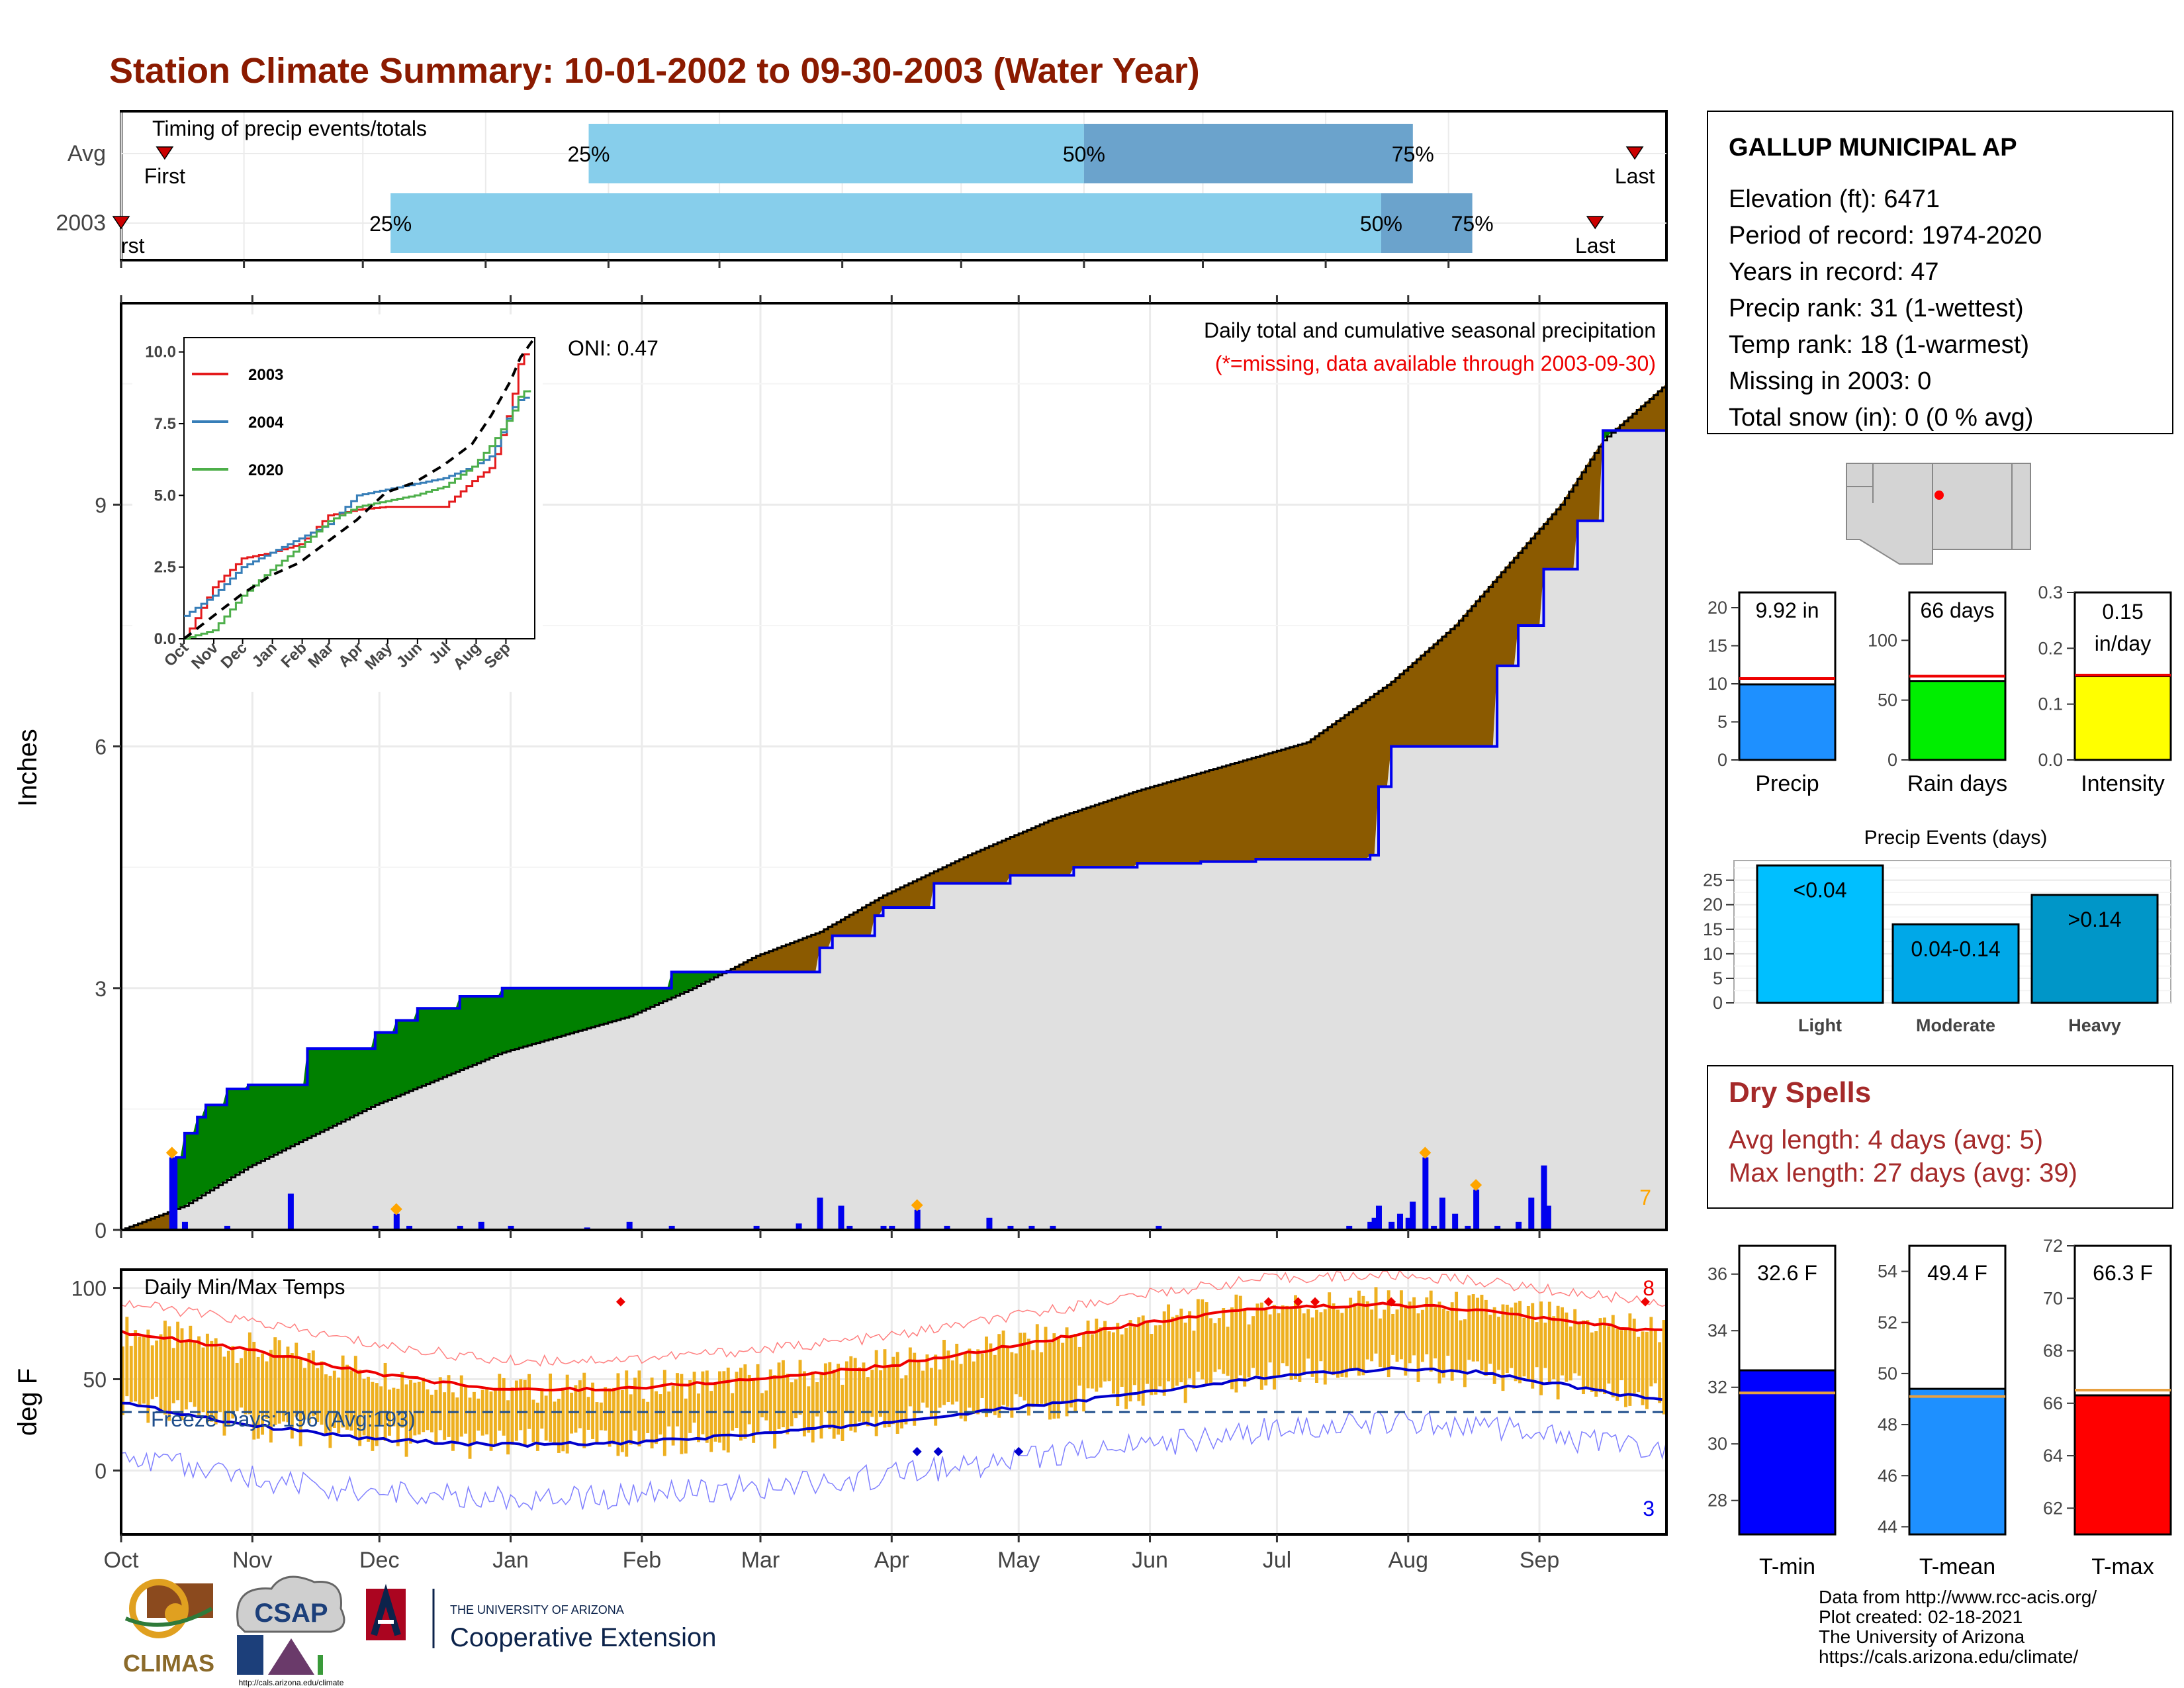  Describe the element at coordinates (1940, 272) in the screenshot. I see `station-frame` at that location.